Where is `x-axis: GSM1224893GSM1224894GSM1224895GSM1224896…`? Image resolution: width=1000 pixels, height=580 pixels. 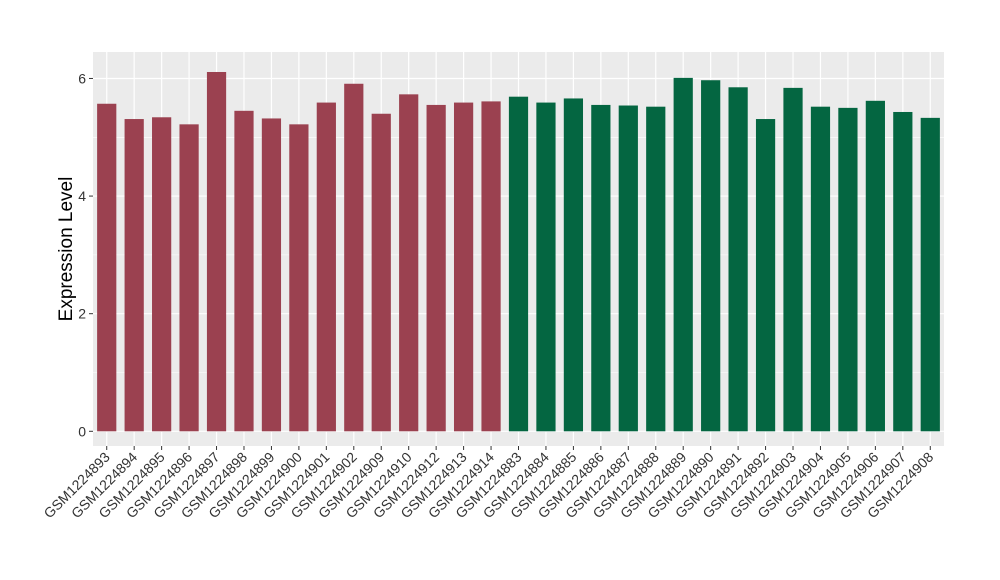 x-axis: GSM1224893GSM1224894GSM1224895GSM1224896… is located at coordinates (488, 483).